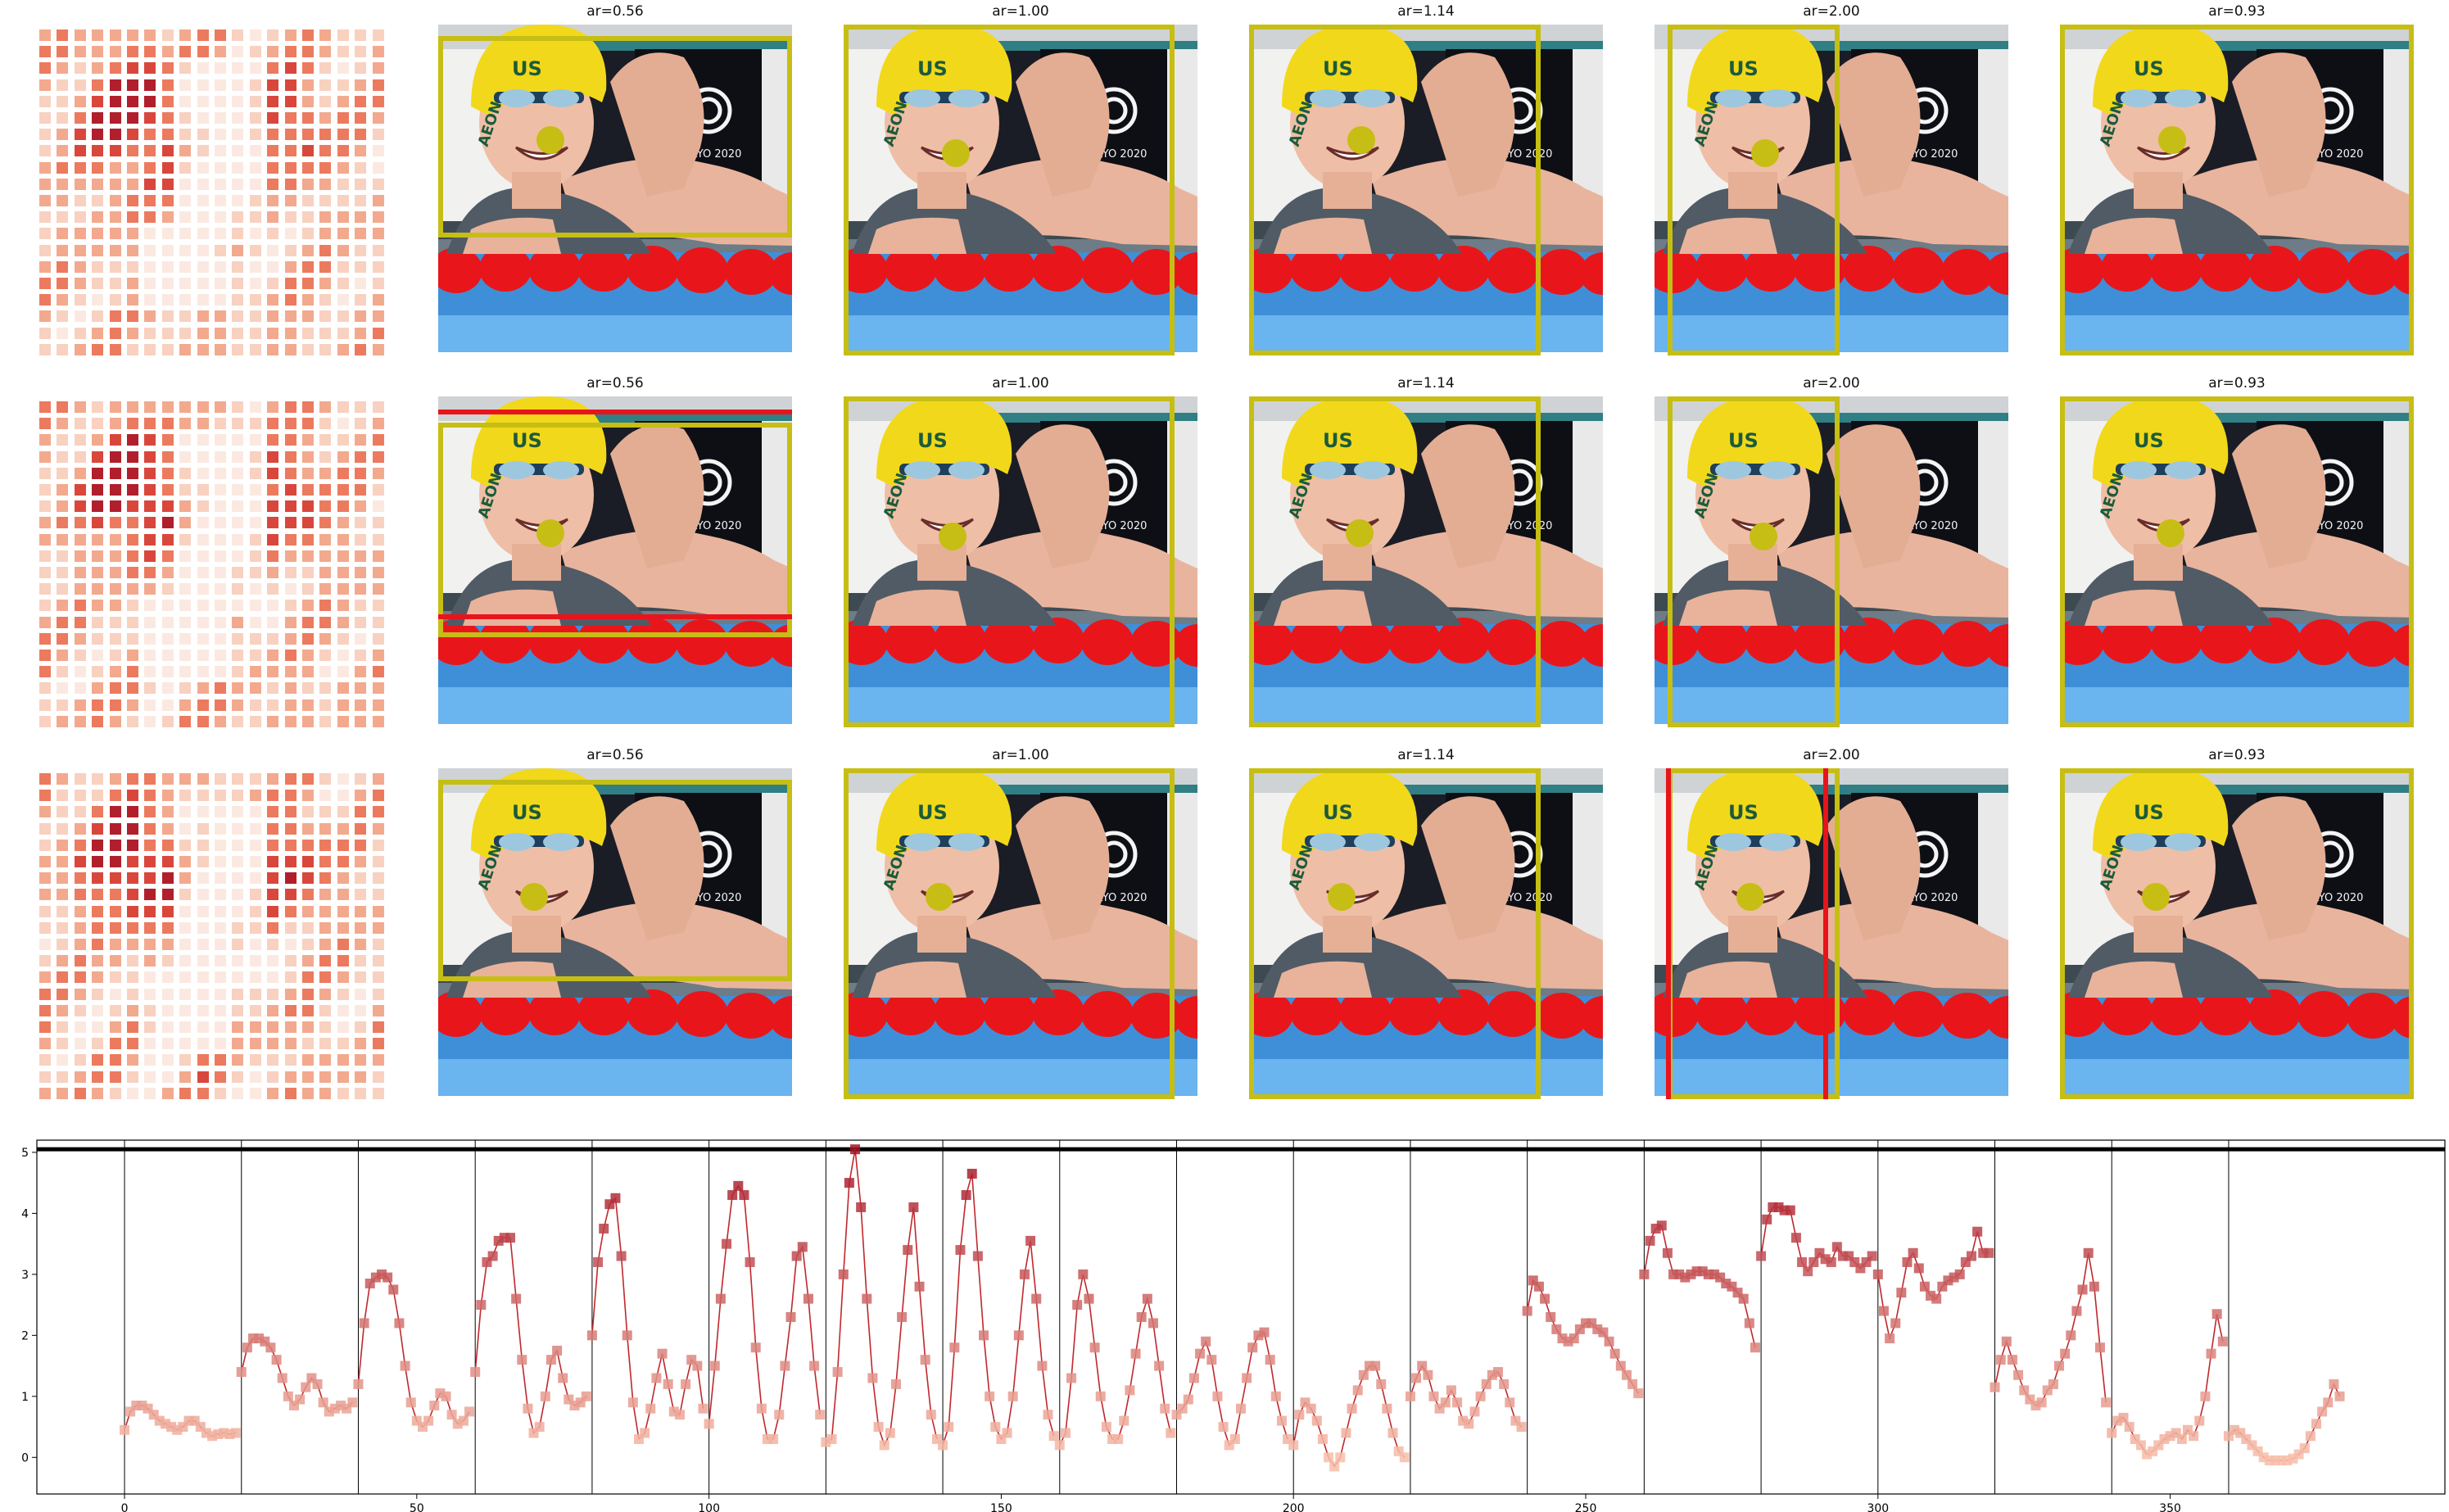 Image resolution: width=2449 pixels, height=1512 pixels. What do you see at coordinates (2237, 934) in the screenshot?
I see `crop-box` at bounding box center [2237, 934].